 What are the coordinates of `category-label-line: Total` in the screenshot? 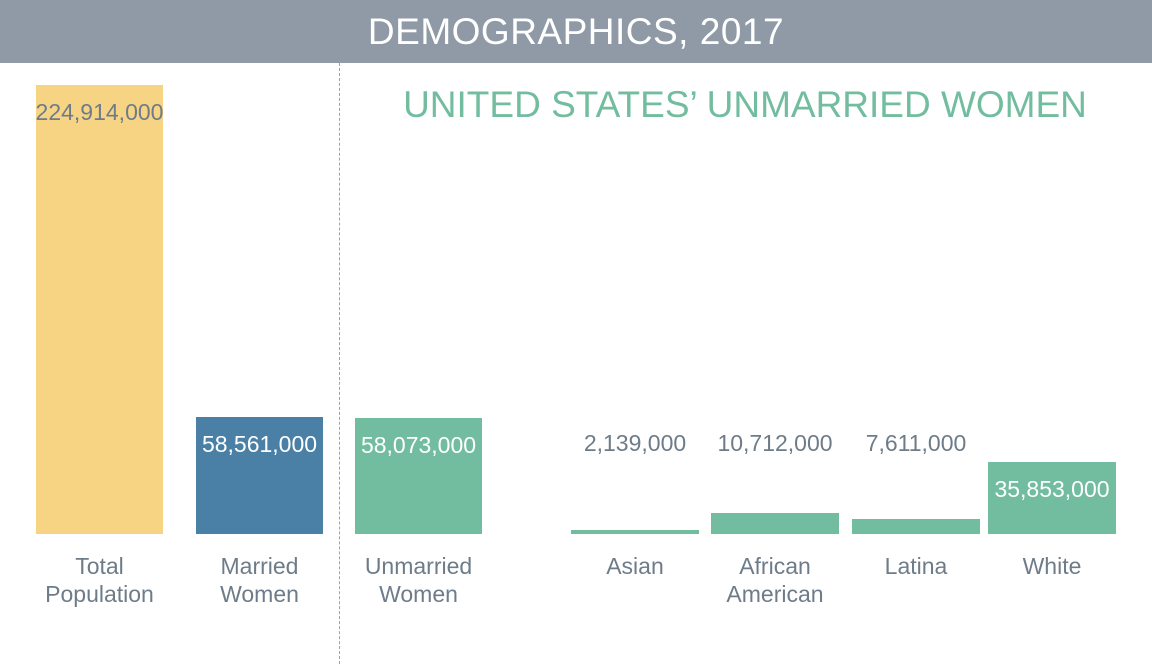 It's located at (99, 566).